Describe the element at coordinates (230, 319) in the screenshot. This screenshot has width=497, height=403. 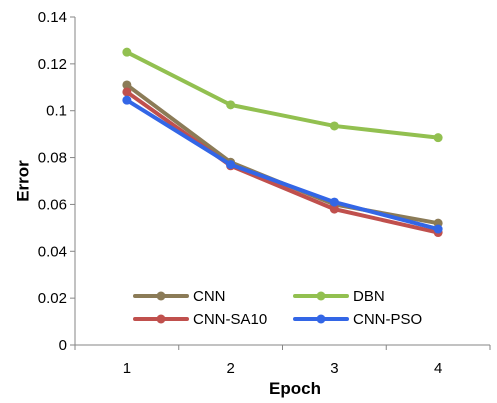
I see `legend-label: CNN-SA10` at that location.